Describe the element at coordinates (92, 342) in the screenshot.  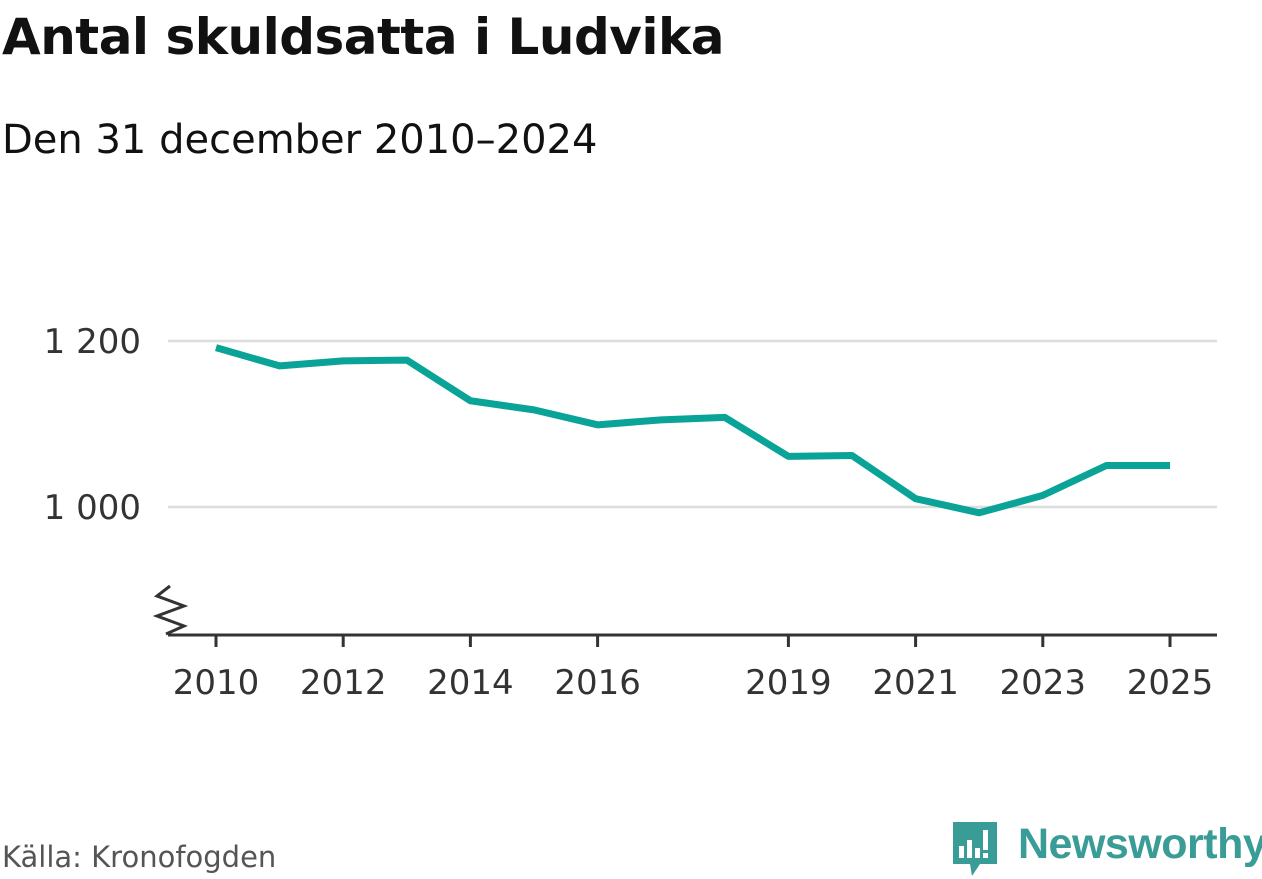
I see `y-tick-label: 1 200` at that location.